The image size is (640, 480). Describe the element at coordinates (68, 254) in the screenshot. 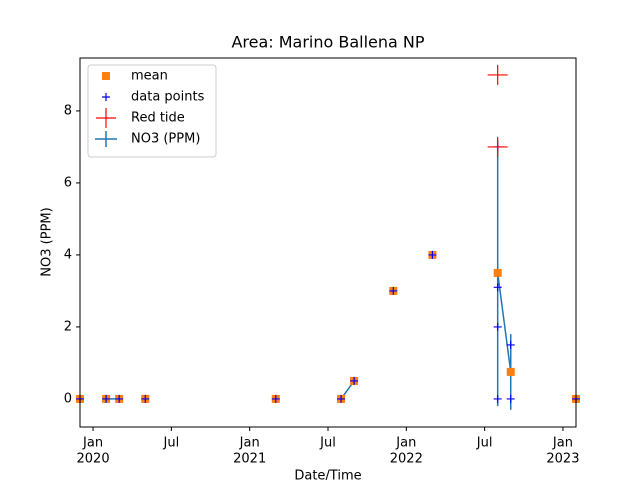

I see `y-tick-label: 4` at that location.